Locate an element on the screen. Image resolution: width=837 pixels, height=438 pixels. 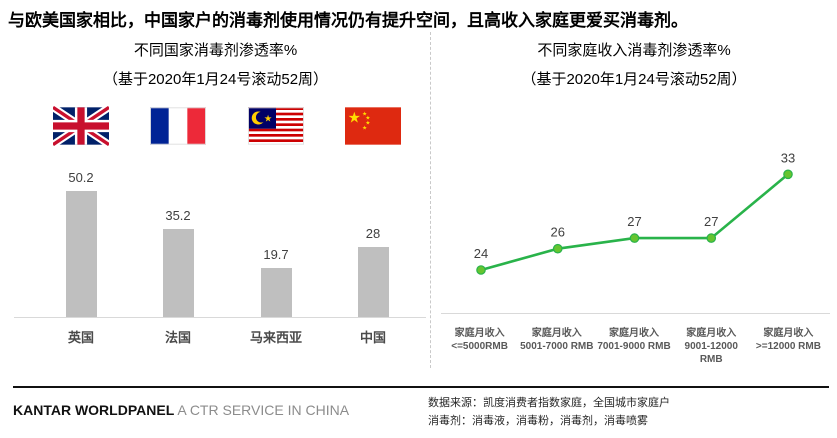
bar-france is located at coordinates (178, 273).